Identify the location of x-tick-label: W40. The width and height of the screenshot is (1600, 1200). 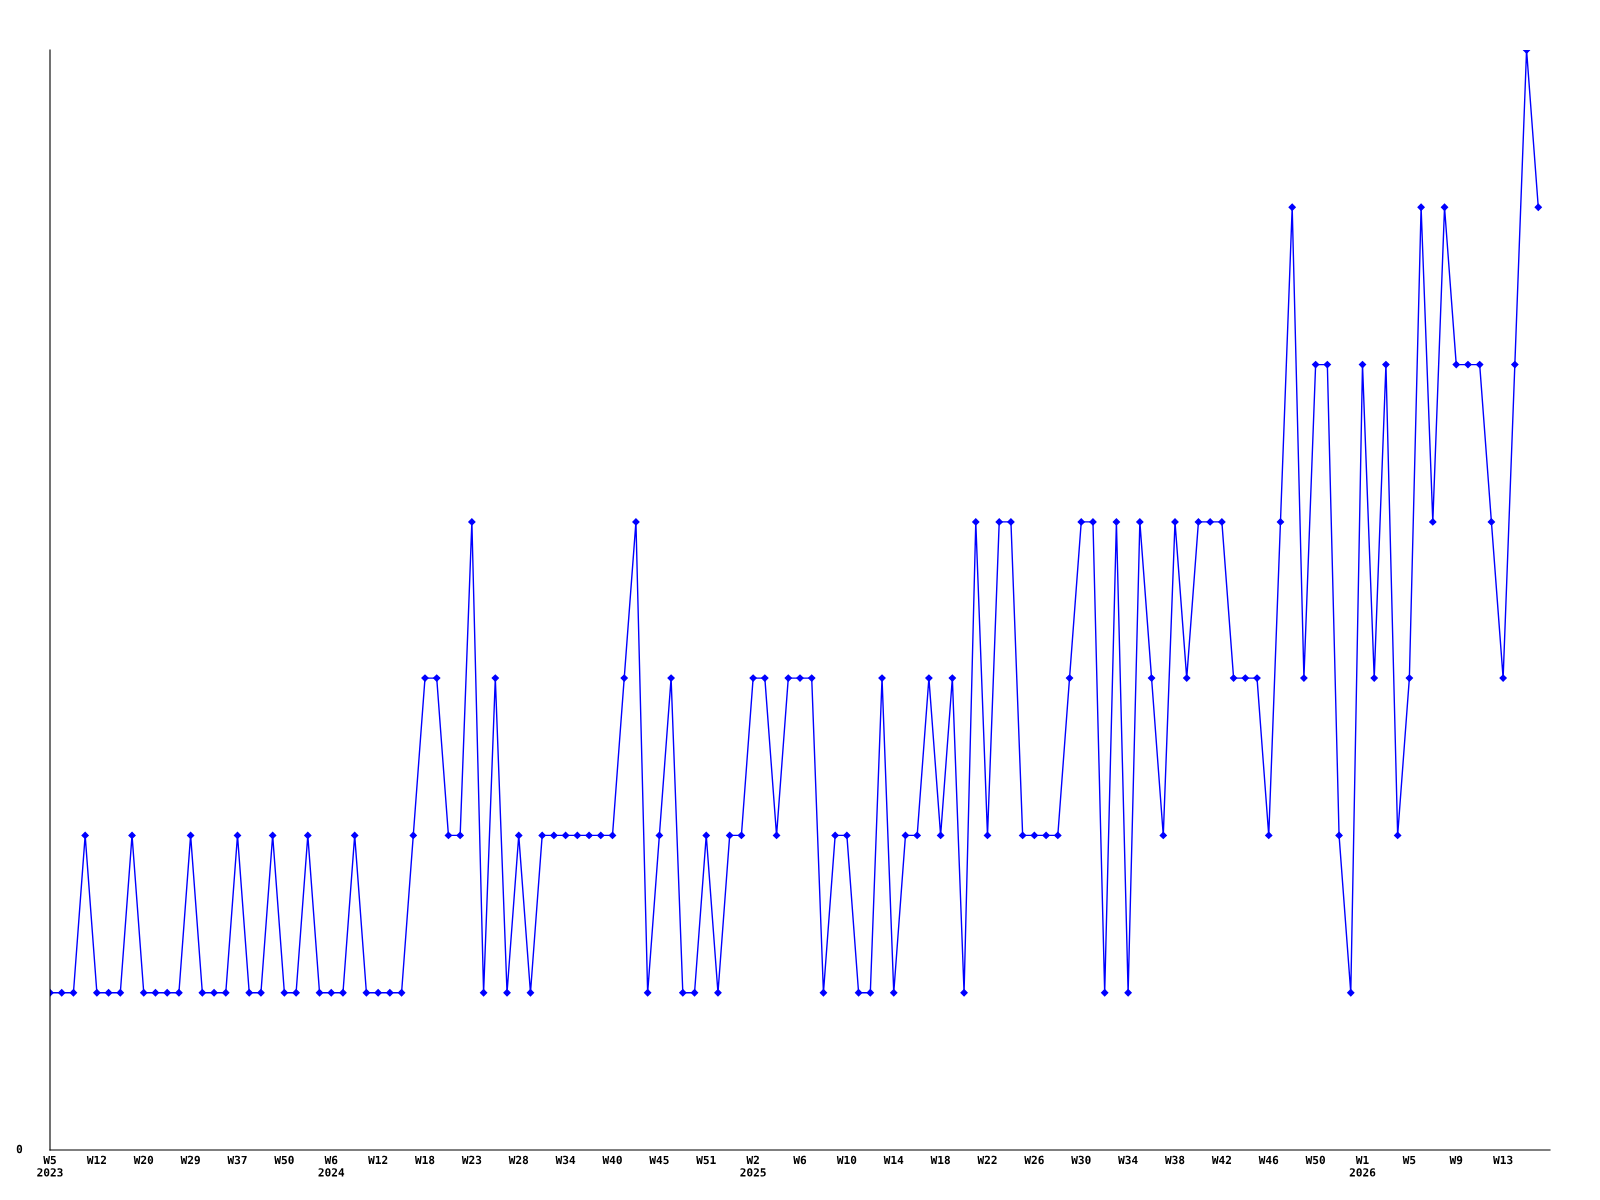
(612, 1160).